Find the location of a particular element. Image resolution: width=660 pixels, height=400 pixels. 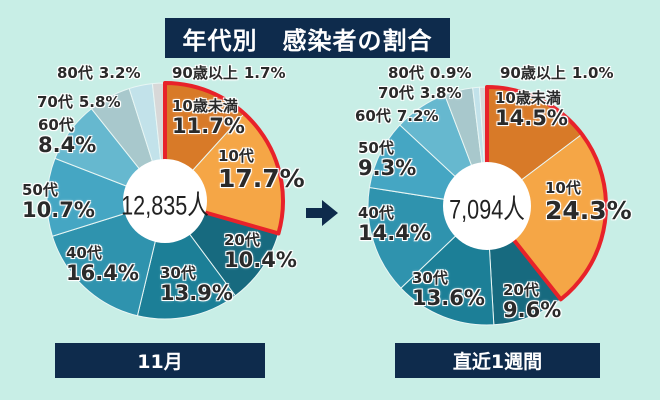

slice-value: 16.4% is located at coordinates (102, 273).